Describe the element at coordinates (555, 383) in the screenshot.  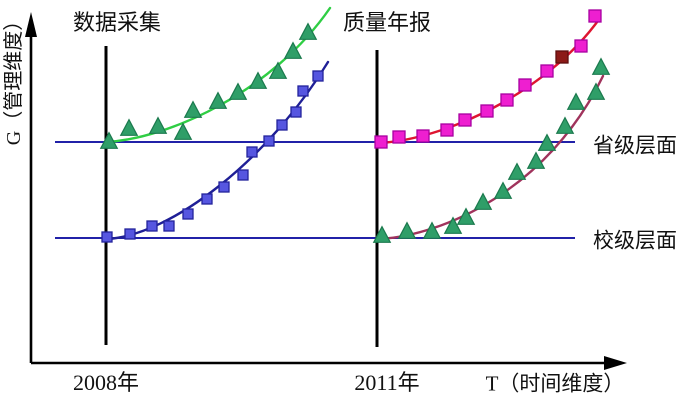
I see `x-axis-label: T（时间维度）` at that location.